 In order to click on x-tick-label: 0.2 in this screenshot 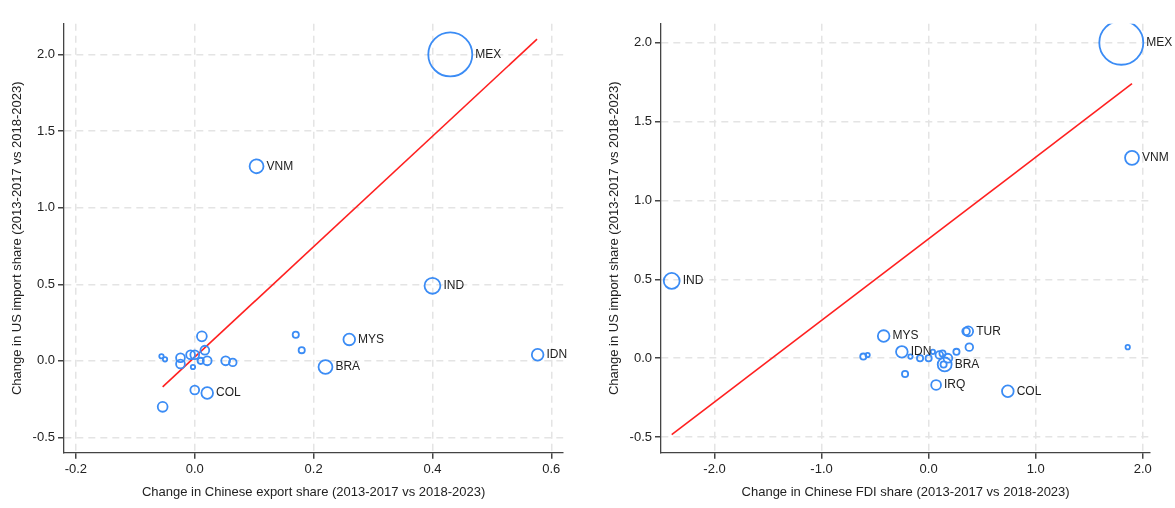, I will do `click(313, 469)`.